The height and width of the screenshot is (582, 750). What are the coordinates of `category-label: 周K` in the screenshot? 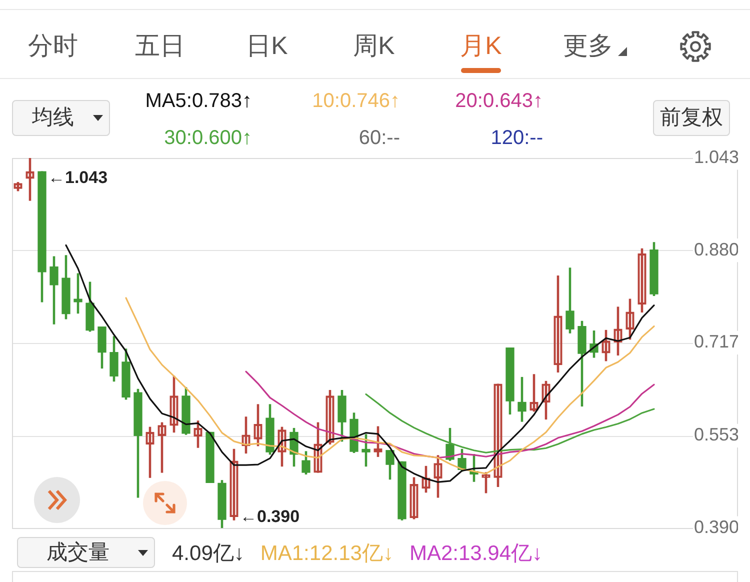 It's located at (374, 46).